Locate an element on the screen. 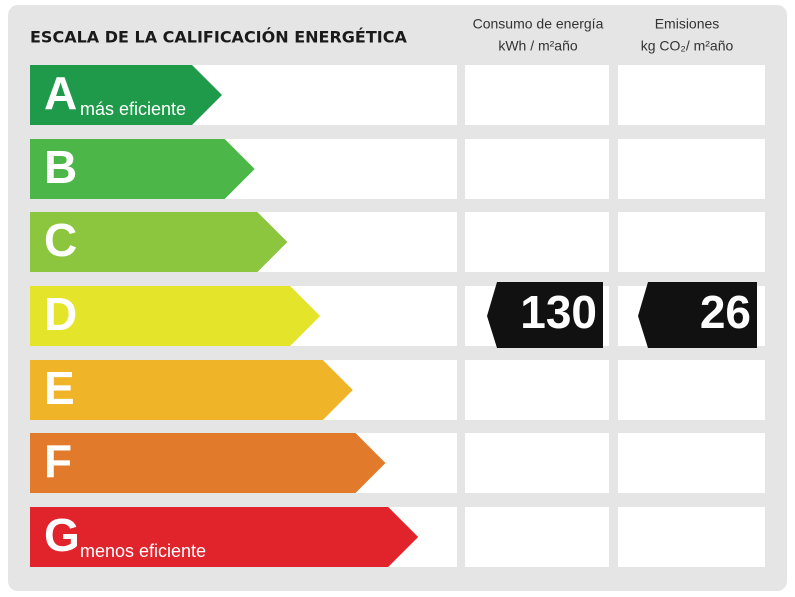  consumption-value: 130 is located at coordinates (558, 312).